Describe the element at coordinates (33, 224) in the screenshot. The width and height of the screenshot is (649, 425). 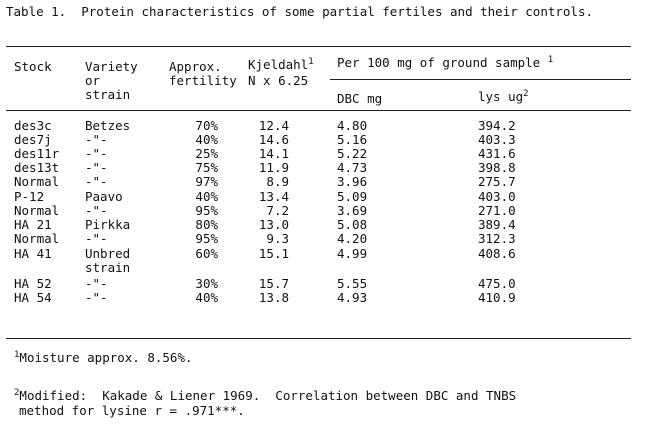
I see `cell-stock: HA 21` at that location.